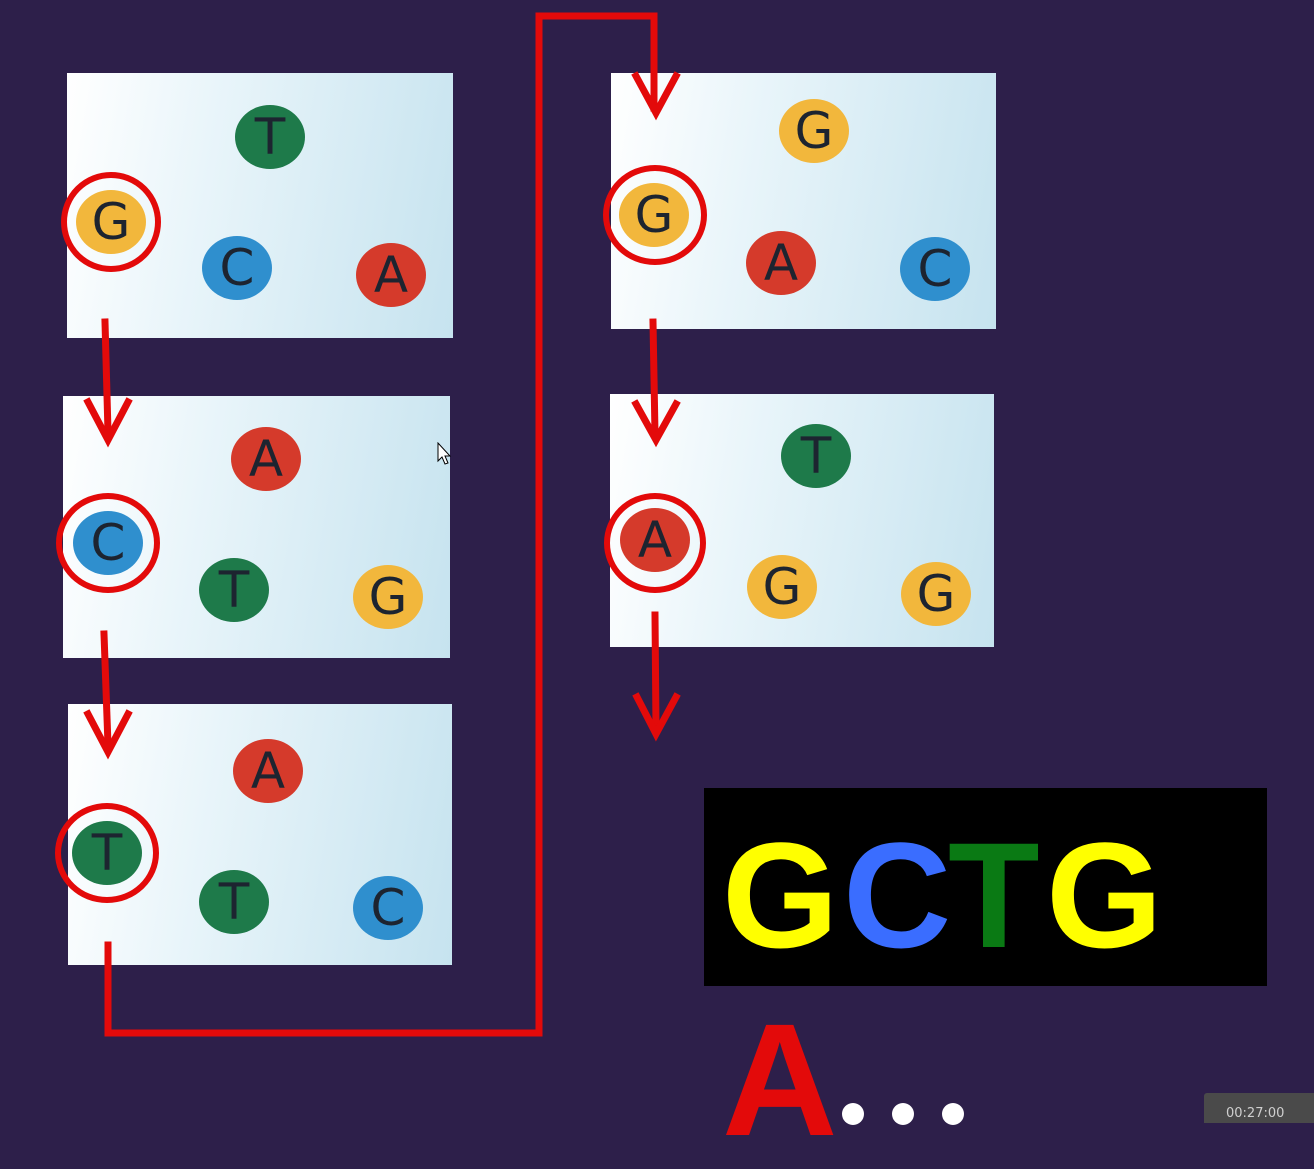 Image resolution: width=1314 pixels, height=1169 pixels. I want to click on next-base-letter: A, so click(780, 1079).